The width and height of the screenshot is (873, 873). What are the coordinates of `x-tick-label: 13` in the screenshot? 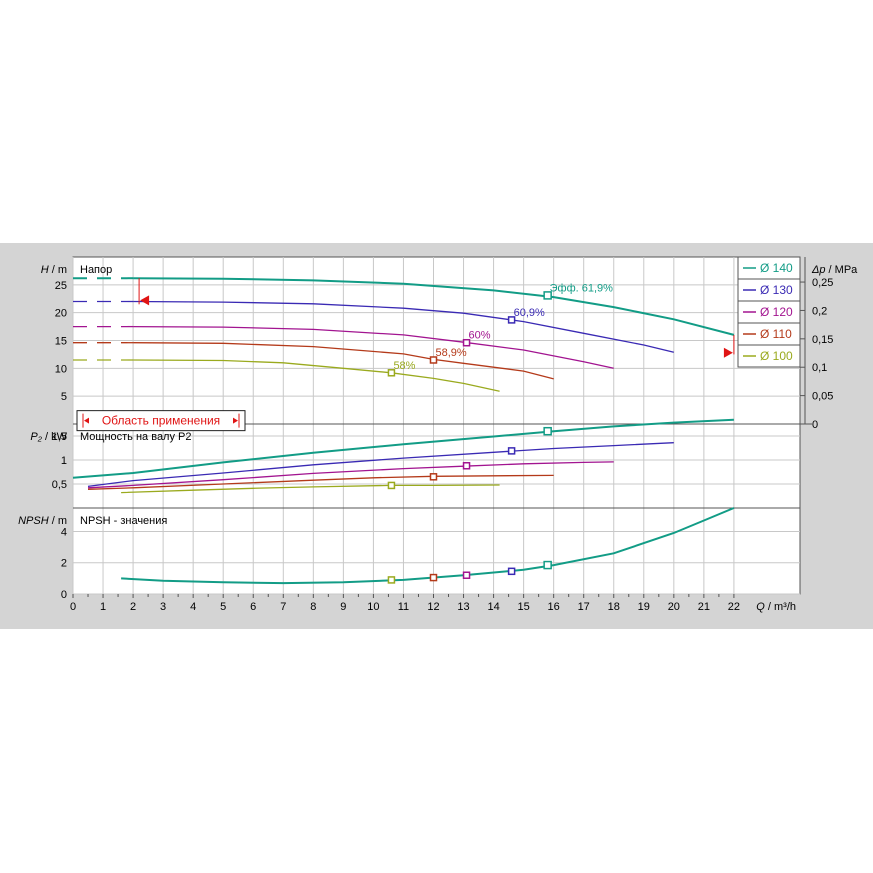 It's located at (463, 607).